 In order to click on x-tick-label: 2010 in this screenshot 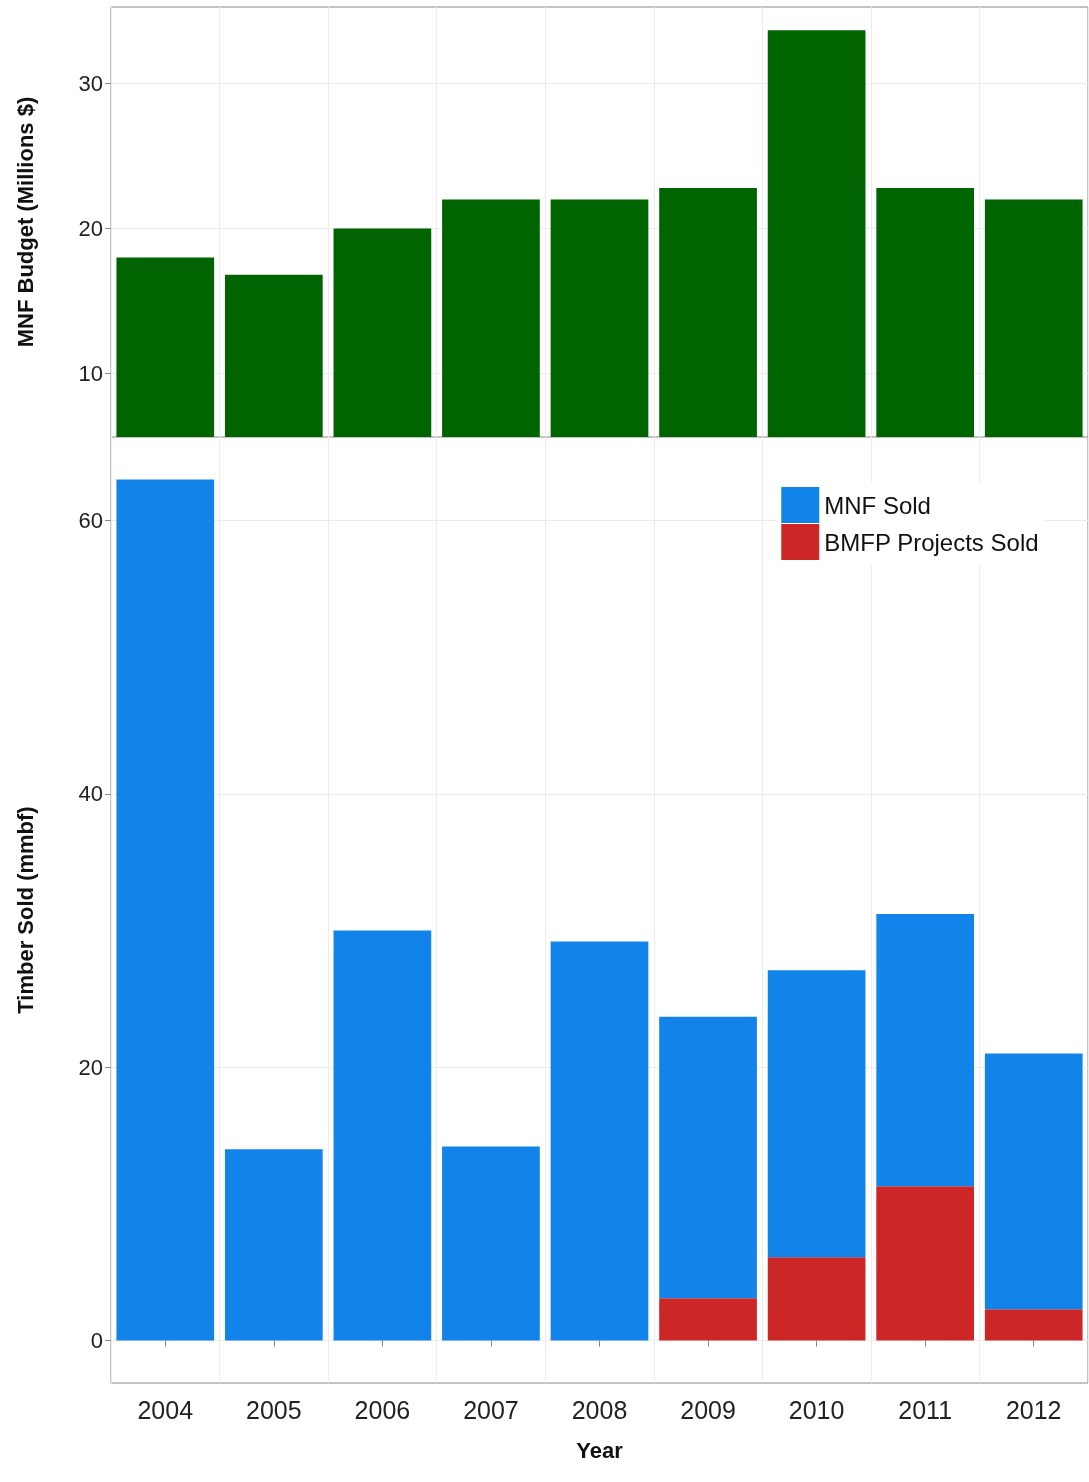, I will do `click(816, 1409)`.